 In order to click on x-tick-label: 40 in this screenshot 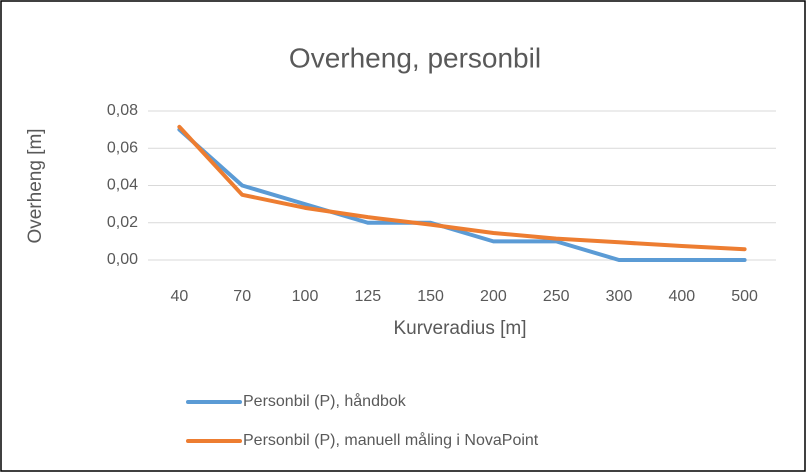, I will do `click(180, 296)`.